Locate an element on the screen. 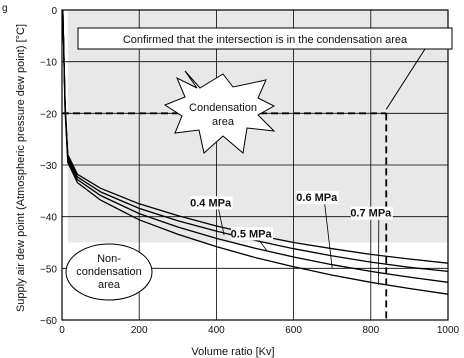  note-pointer-line is located at coordinates (405, 79).